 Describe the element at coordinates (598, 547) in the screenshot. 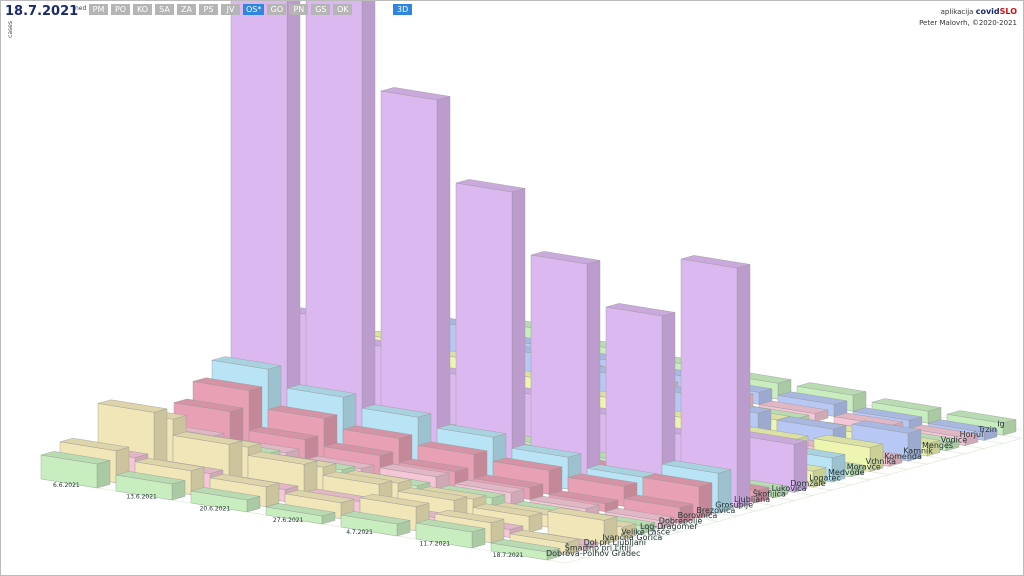

I see `municipality-label: Šmartno pri Litiji` at that location.